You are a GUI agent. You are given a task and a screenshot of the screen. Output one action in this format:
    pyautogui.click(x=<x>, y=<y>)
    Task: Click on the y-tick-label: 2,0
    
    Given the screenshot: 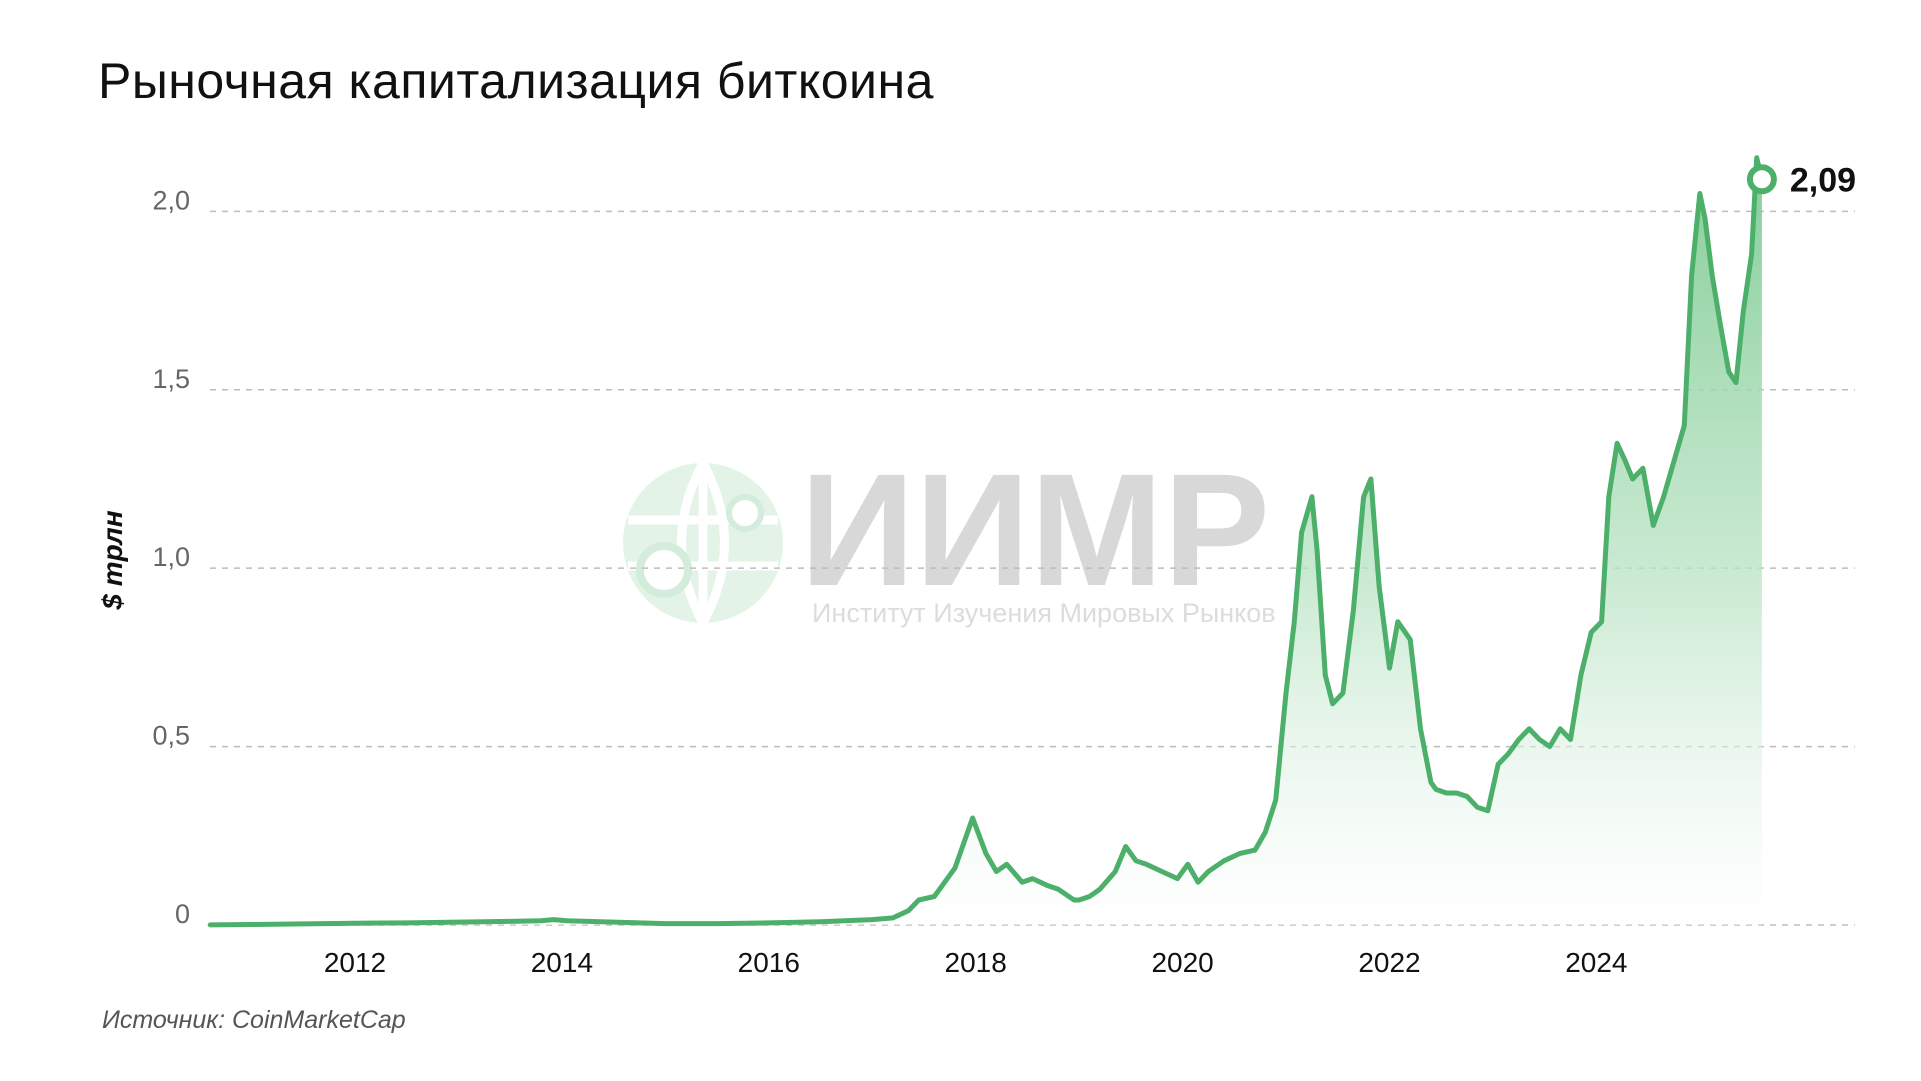 What is the action you would take?
    pyautogui.click(x=171, y=200)
    